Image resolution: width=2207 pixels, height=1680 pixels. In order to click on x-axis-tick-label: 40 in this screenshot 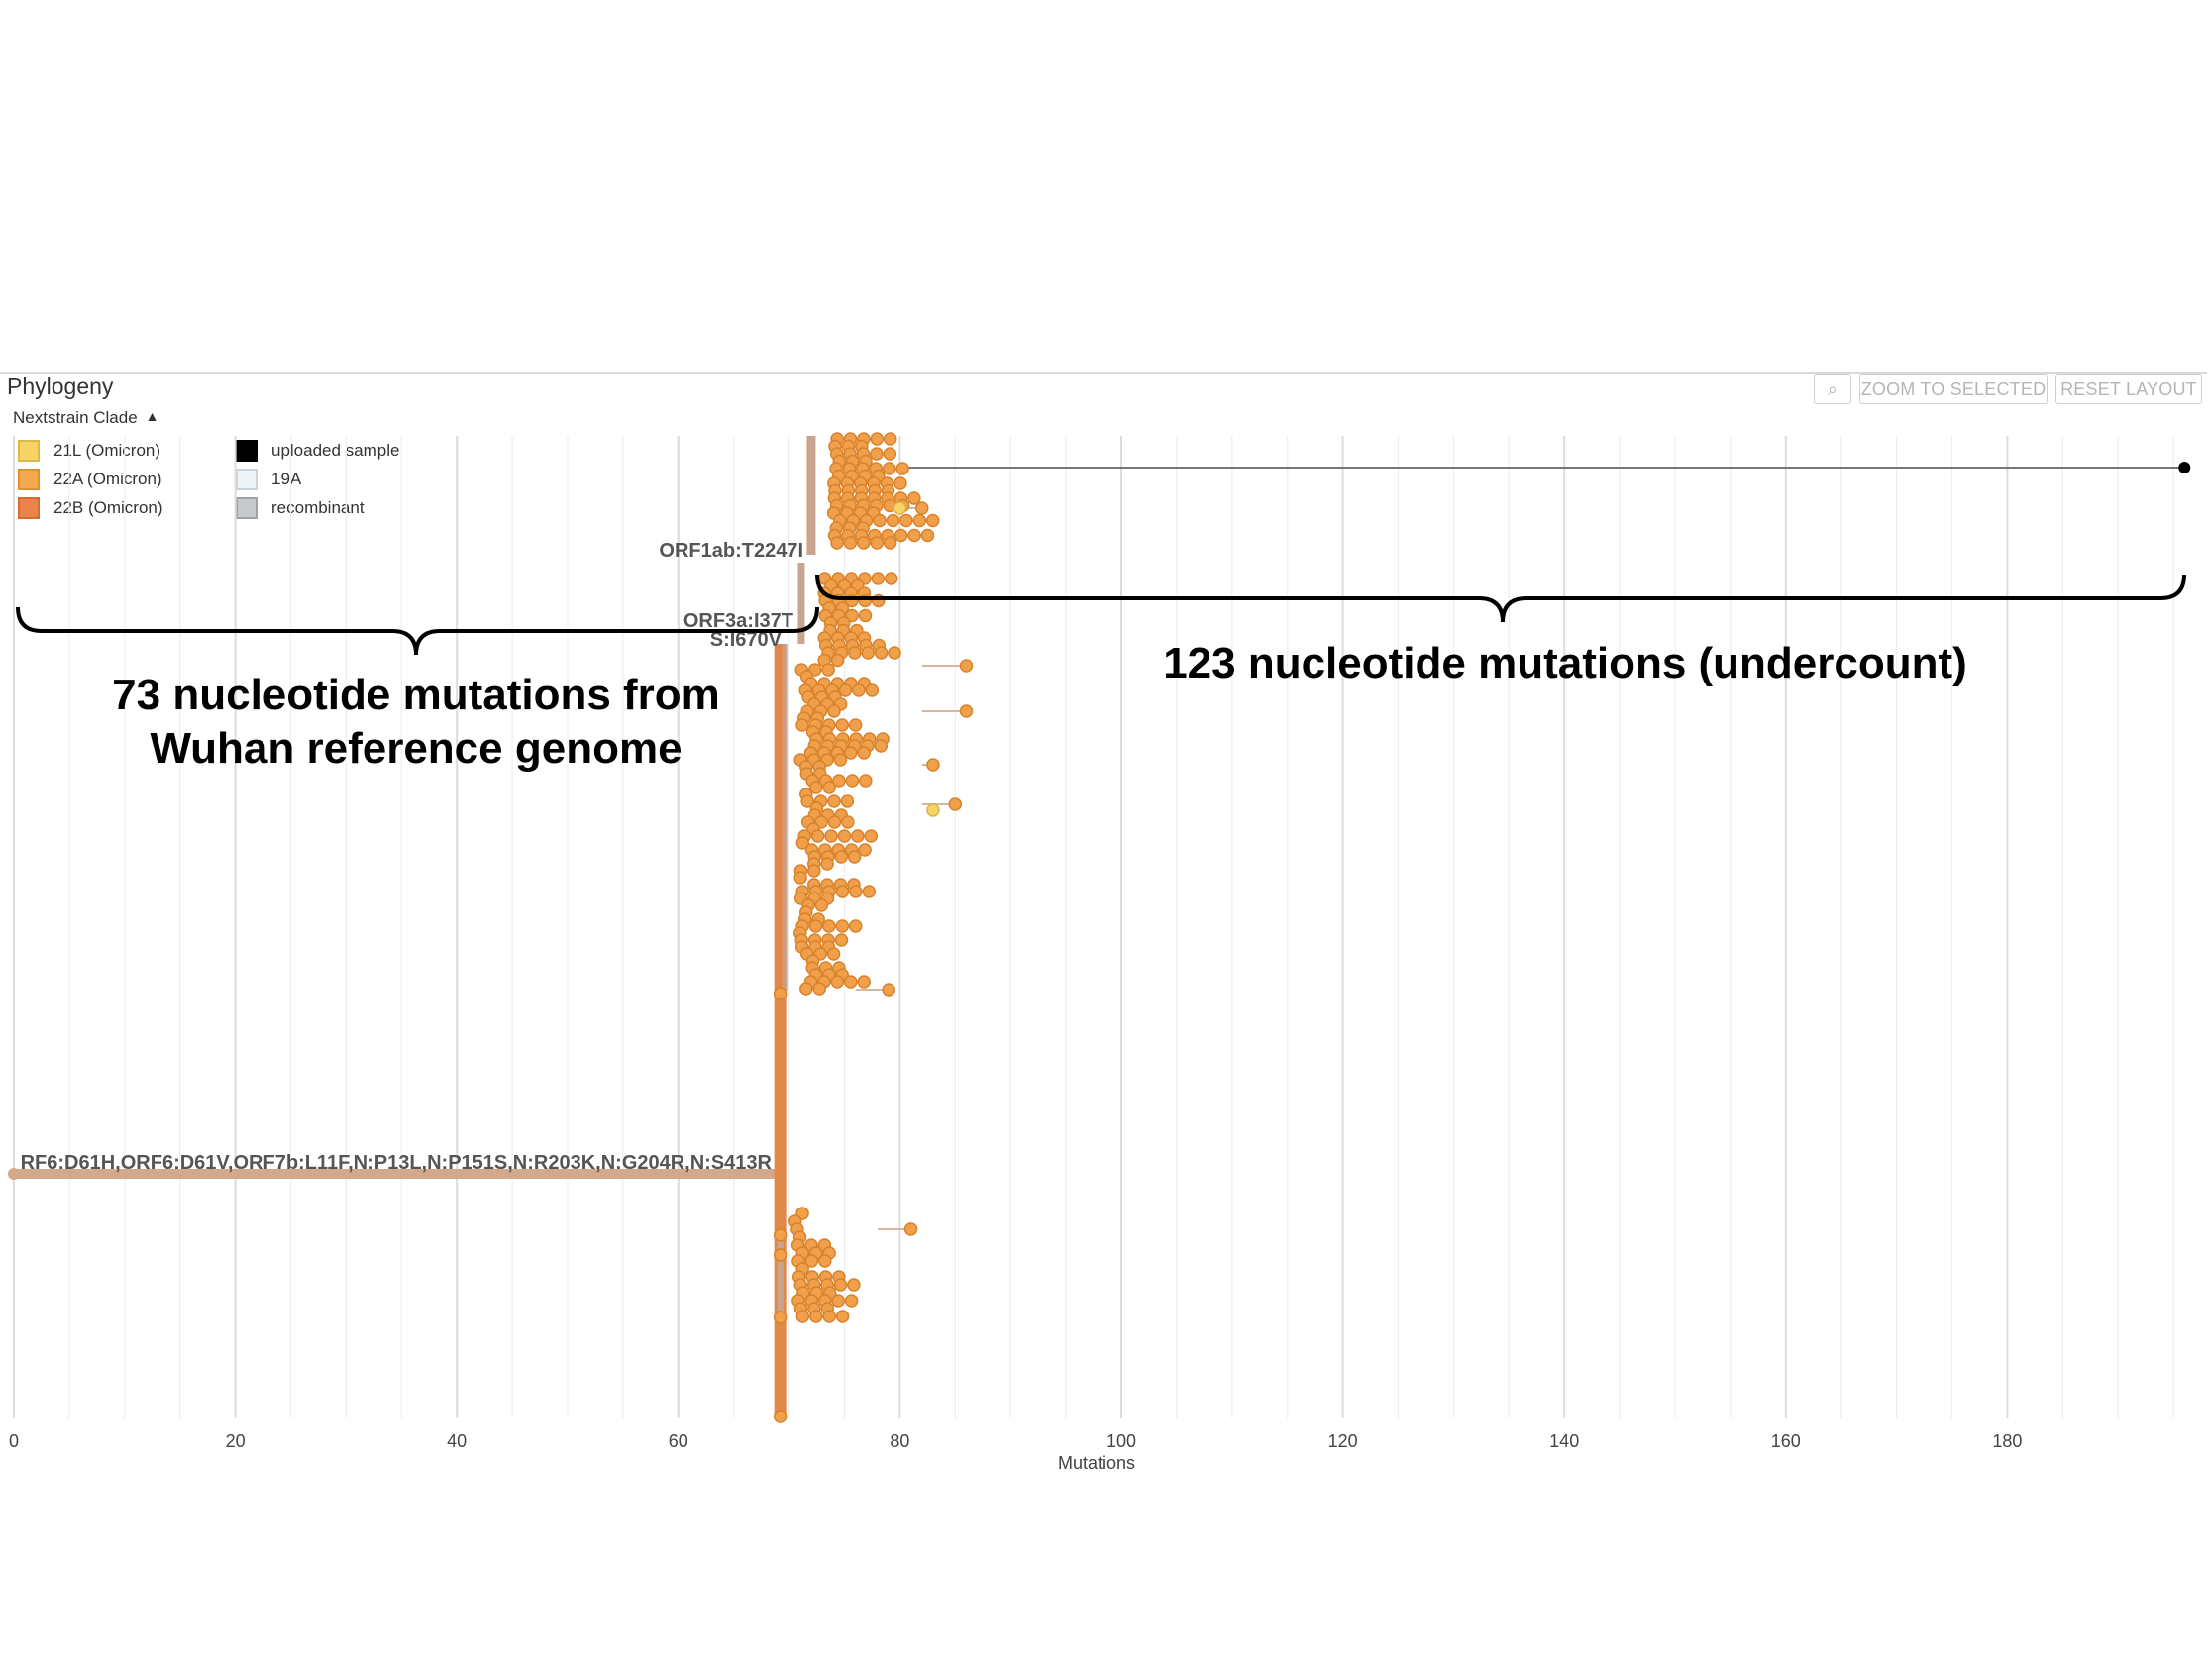, I will do `click(457, 1441)`.